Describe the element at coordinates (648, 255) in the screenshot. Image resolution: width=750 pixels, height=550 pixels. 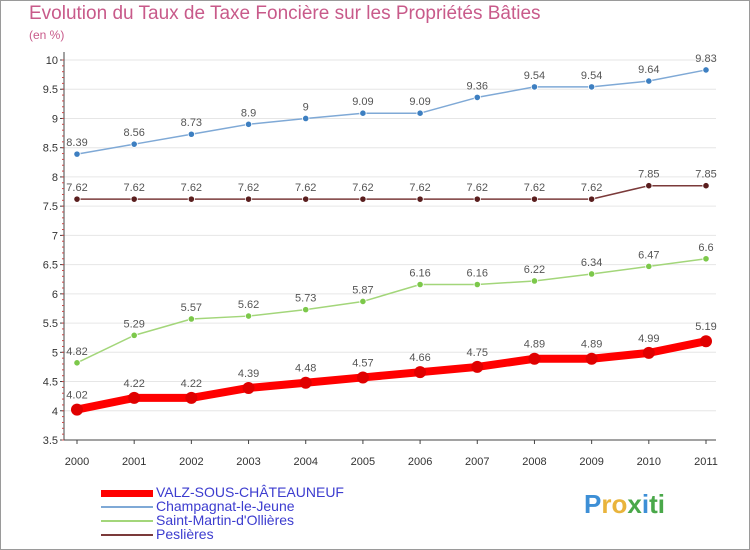
I see `data-label: 6.47` at that location.